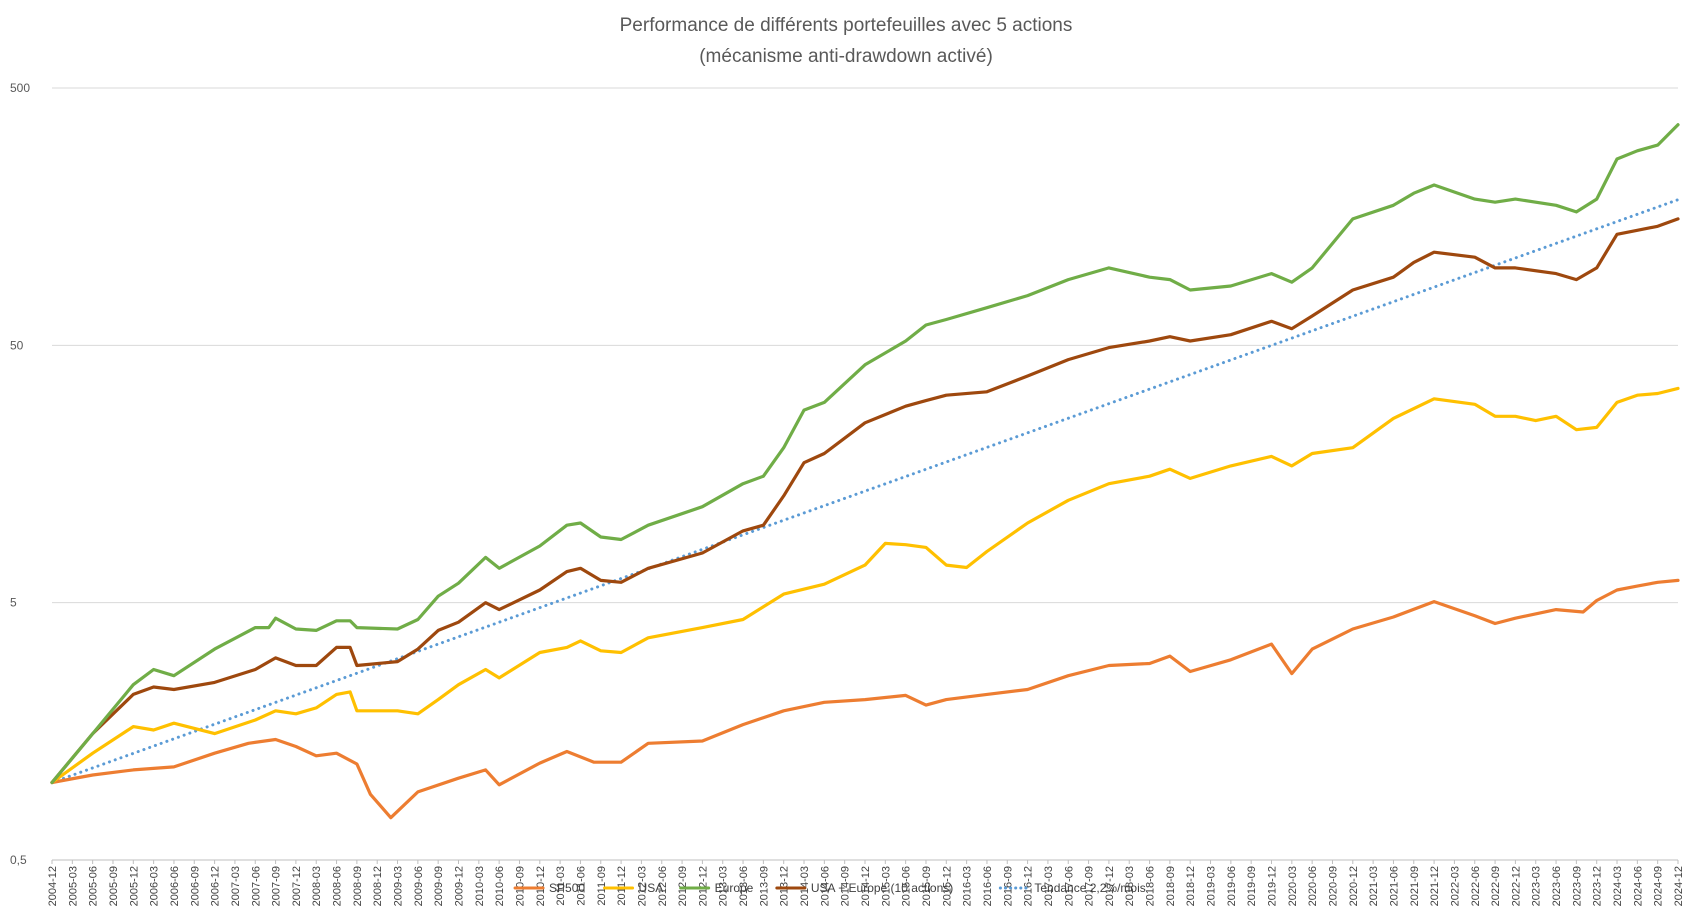 The height and width of the screenshot is (912, 1692). I want to click on x-tick-label: 2005-06, so click(94, 886).